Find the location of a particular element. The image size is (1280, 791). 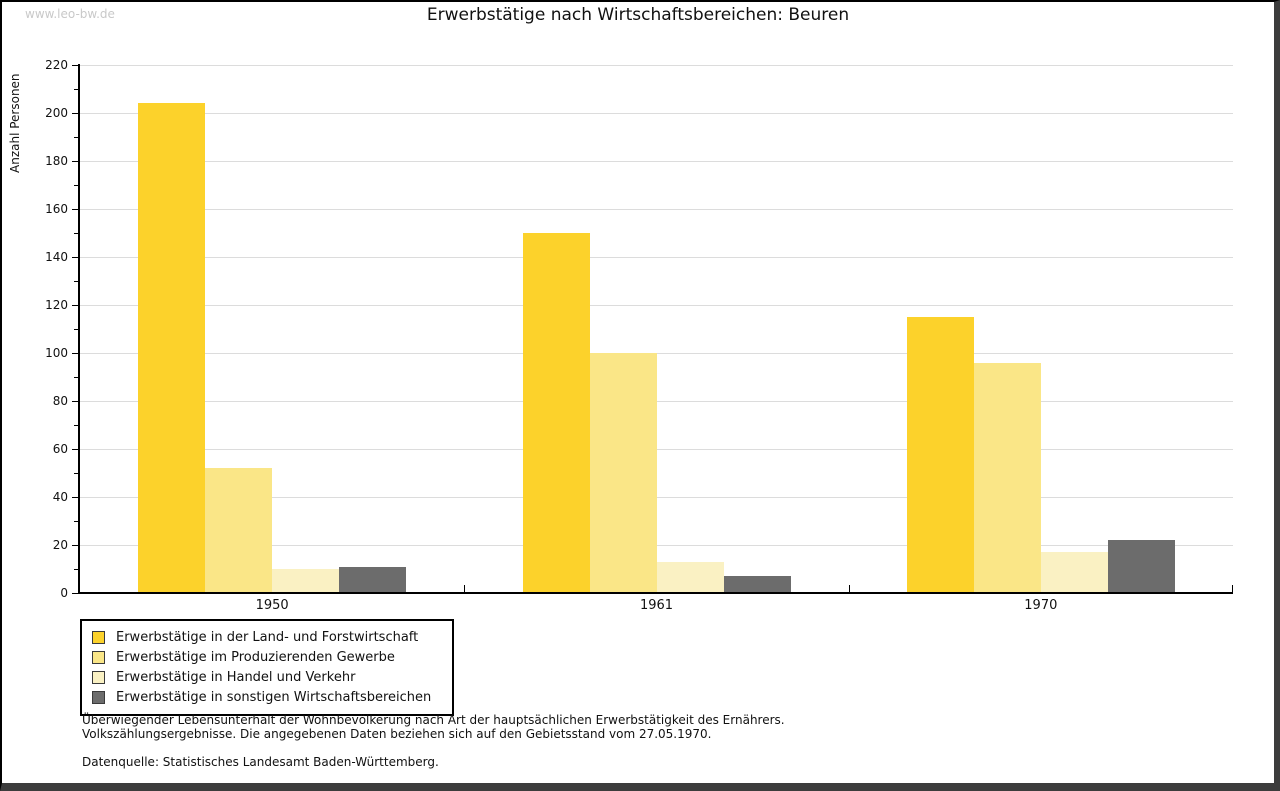

x-tick-label: 1970 is located at coordinates (1041, 605).